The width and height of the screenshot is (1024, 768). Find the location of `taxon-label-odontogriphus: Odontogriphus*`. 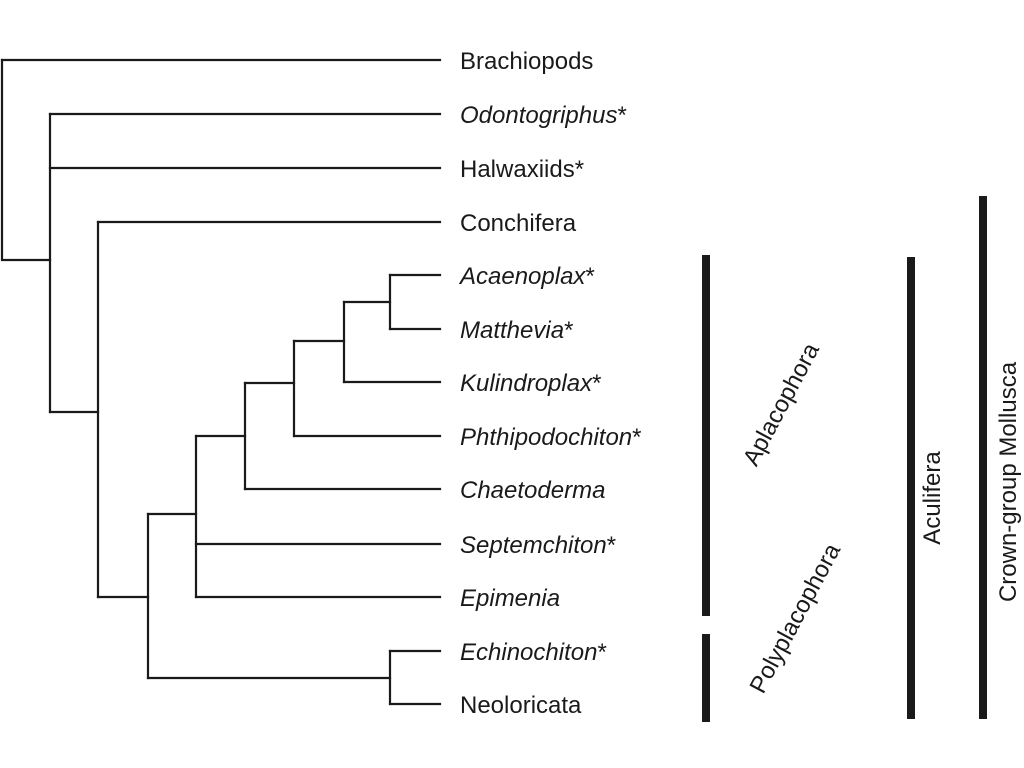

taxon-label-odontogriphus: Odontogriphus* is located at coordinates (543, 115).